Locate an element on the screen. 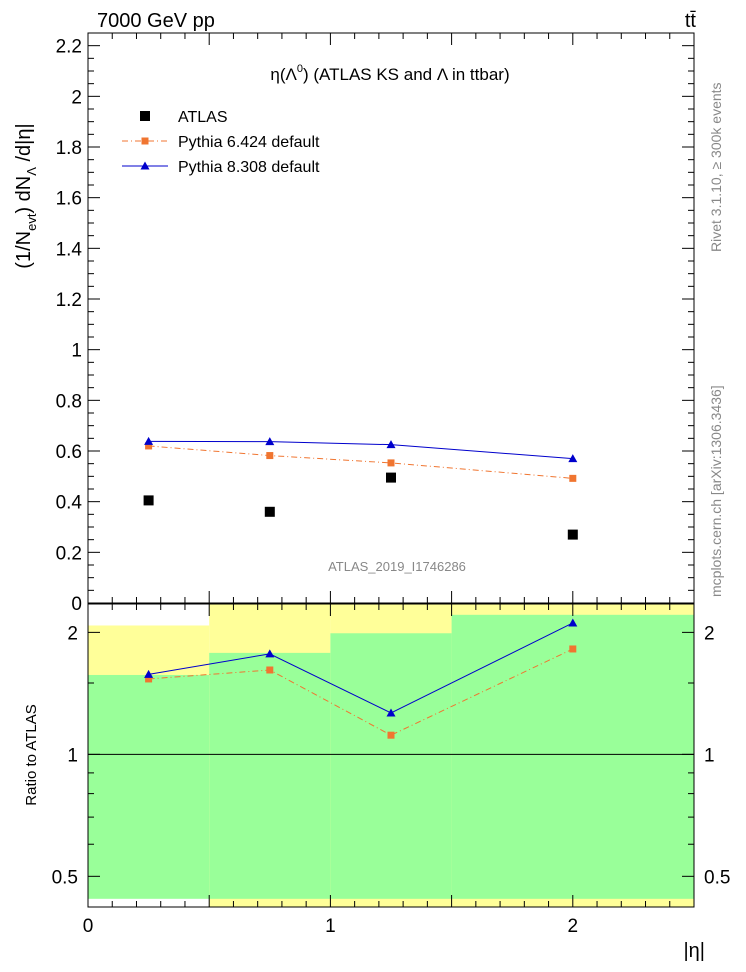 The height and width of the screenshot is (972, 746). ratio-y-axis-label: Ratio to ATLAS is located at coordinates (31, 754).